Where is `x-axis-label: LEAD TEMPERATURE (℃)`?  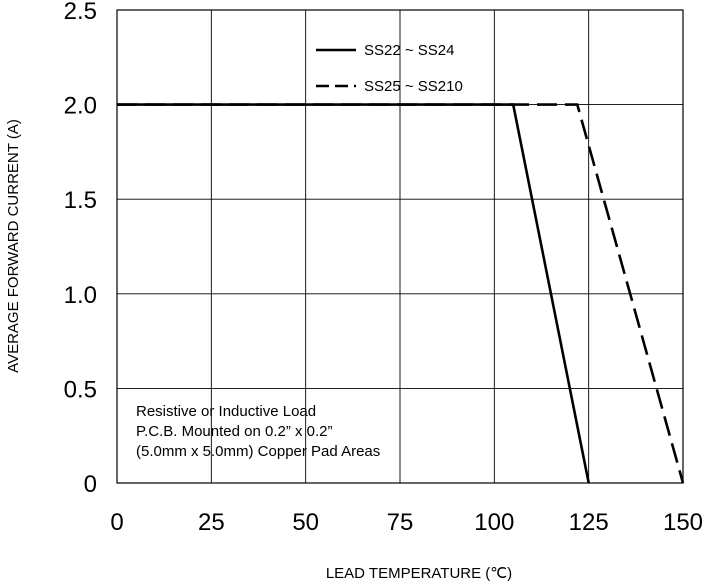
x-axis-label: LEAD TEMPERATURE (℃) is located at coordinates (419, 573).